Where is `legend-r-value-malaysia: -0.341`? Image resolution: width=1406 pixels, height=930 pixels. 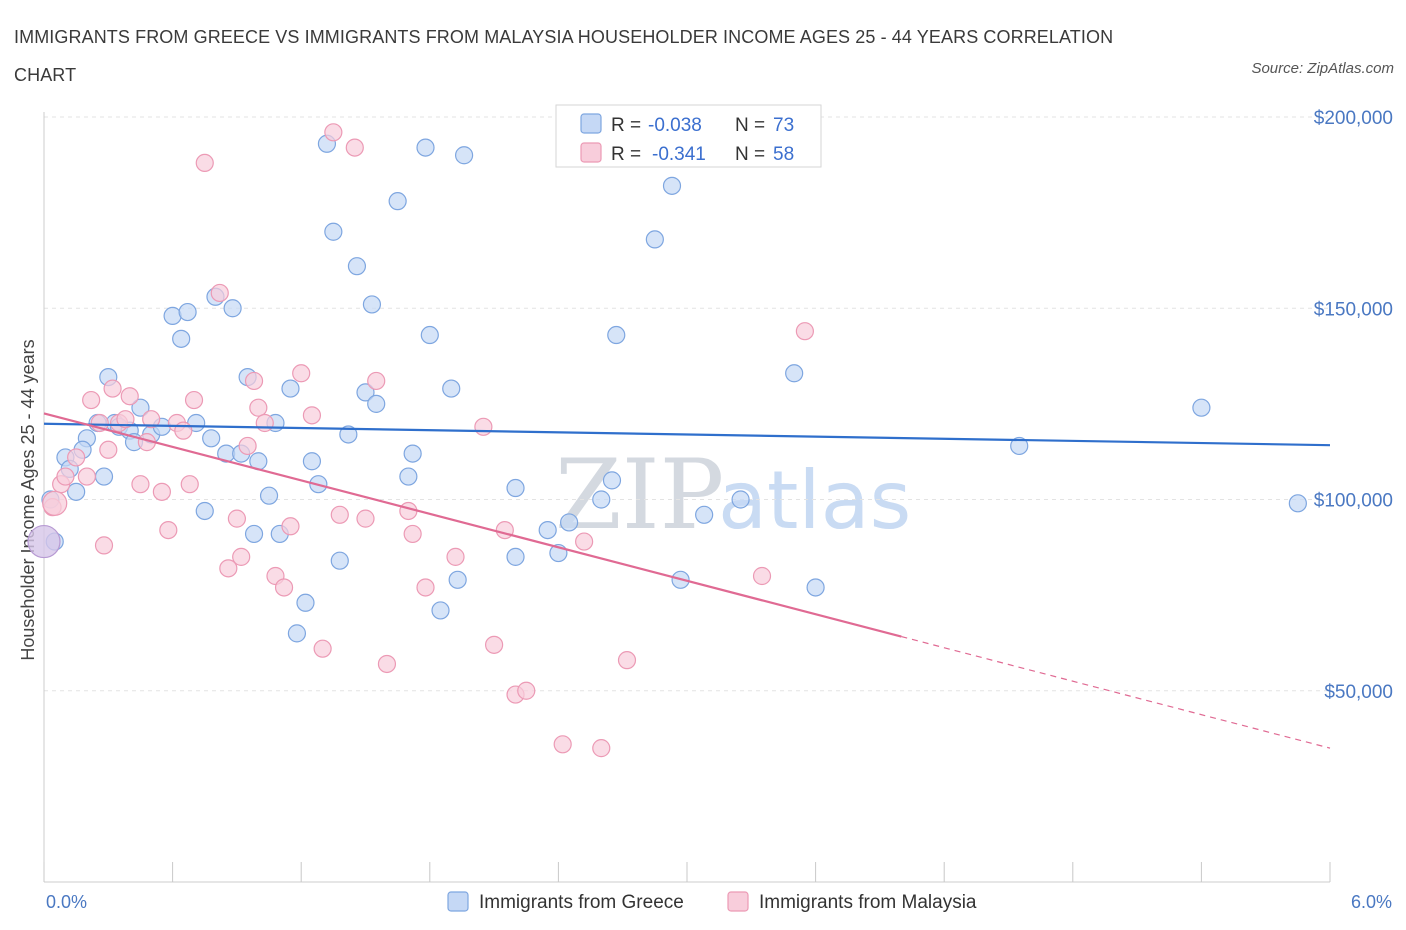
legend-r-value-malaysia: -0.341 is located at coordinates (679, 154).